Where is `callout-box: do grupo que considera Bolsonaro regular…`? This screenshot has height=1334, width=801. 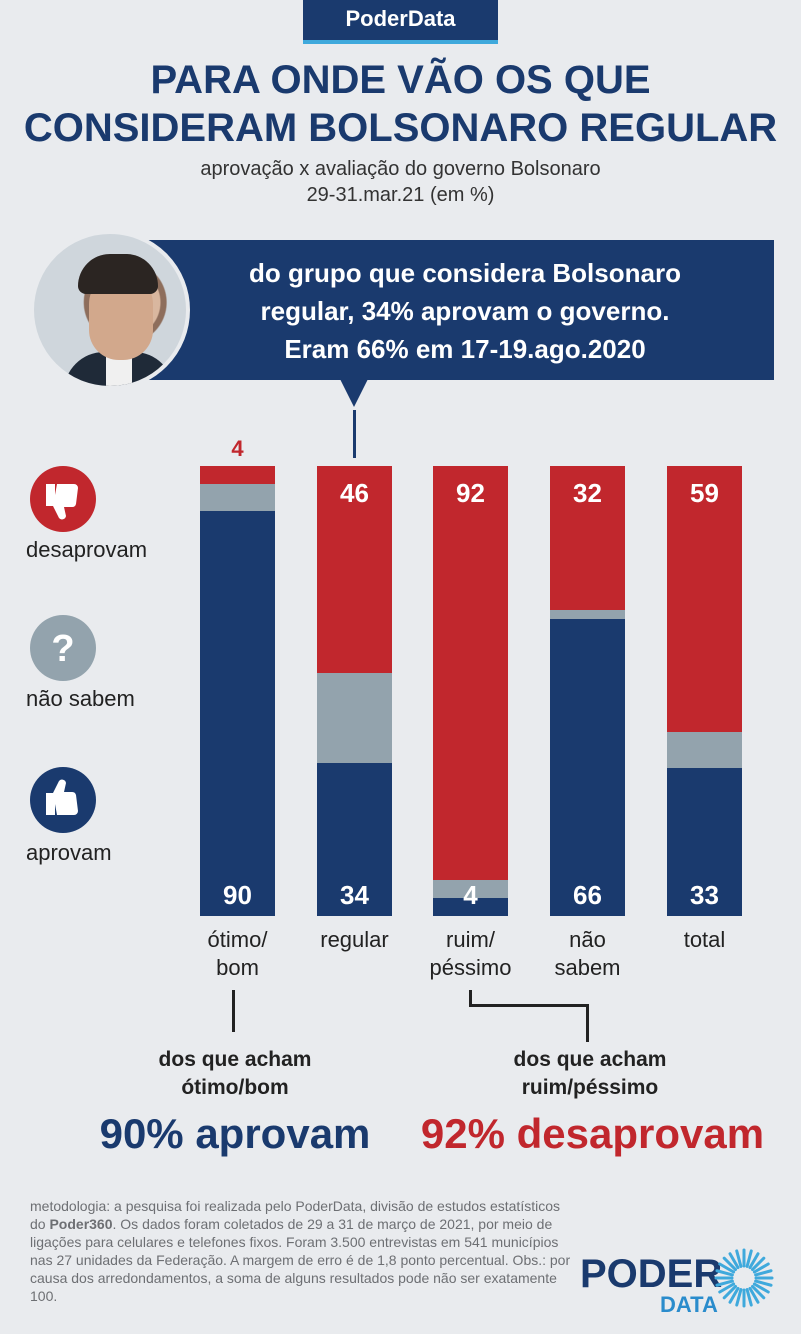
callout-box: do grupo que considera Bolsonaro regular… is located at coordinates (452, 310).